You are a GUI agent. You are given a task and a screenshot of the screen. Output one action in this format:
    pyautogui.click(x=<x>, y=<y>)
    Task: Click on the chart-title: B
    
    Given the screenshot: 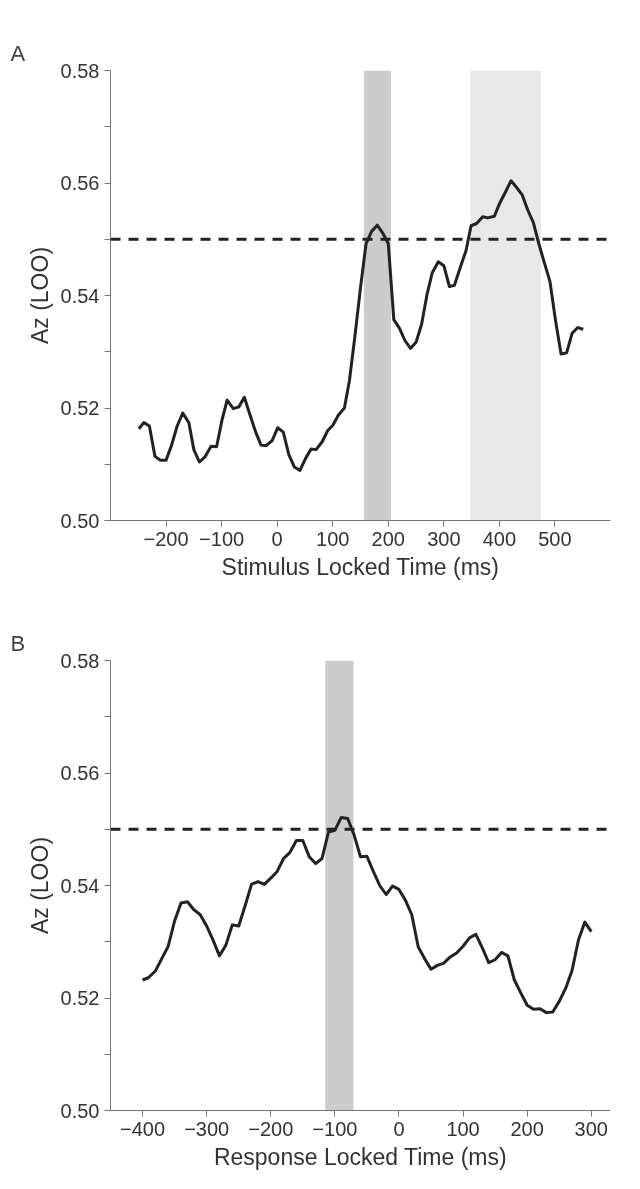 What is the action you would take?
    pyautogui.click(x=18, y=643)
    